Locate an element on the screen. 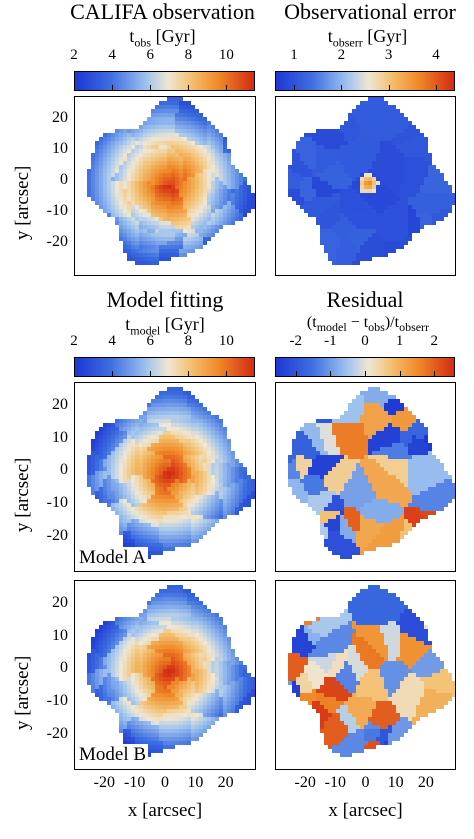 The width and height of the screenshot is (474, 839). obs-cb-label-unit: [Gyr] is located at coordinates (175, 36).